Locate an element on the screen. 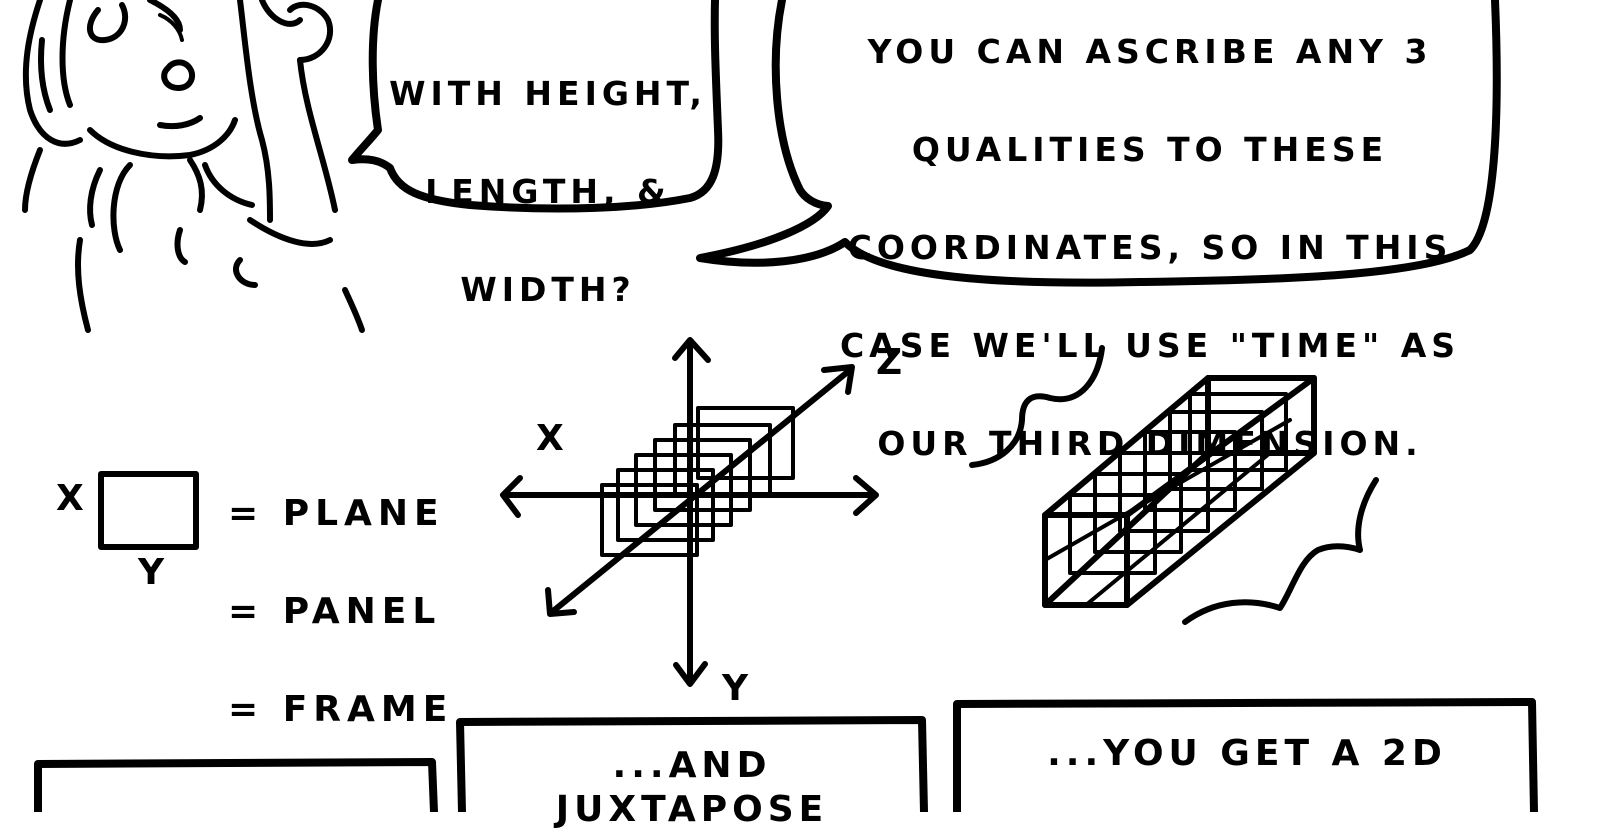 This screenshot has width=1600, height=832. legend-item-panel: = PANEL is located at coordinates (335, 611).